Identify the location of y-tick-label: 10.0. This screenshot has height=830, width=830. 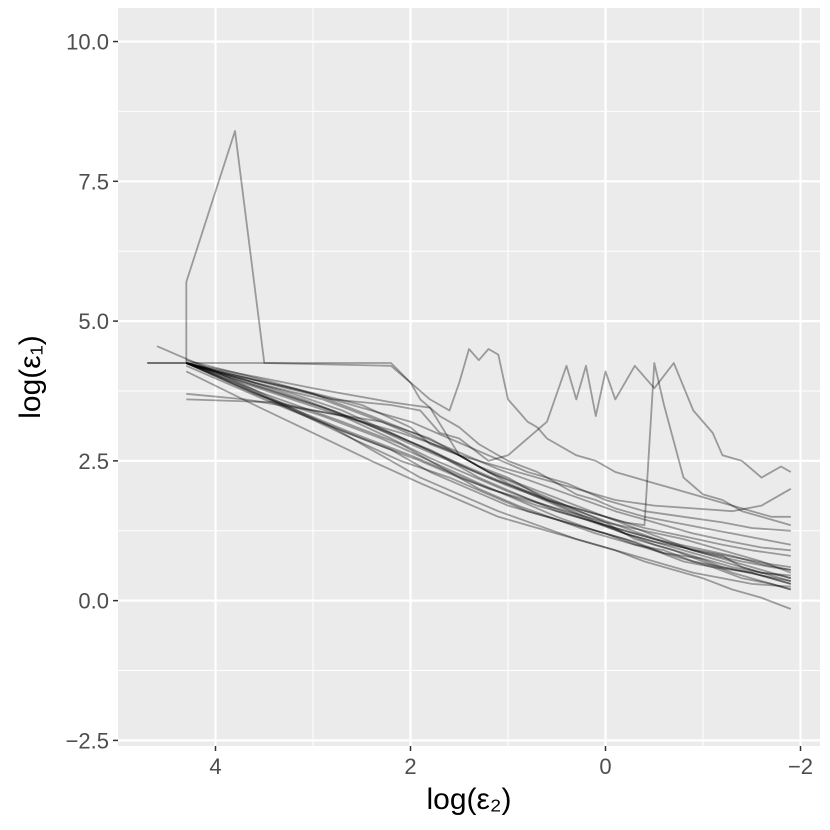
(87, 42).